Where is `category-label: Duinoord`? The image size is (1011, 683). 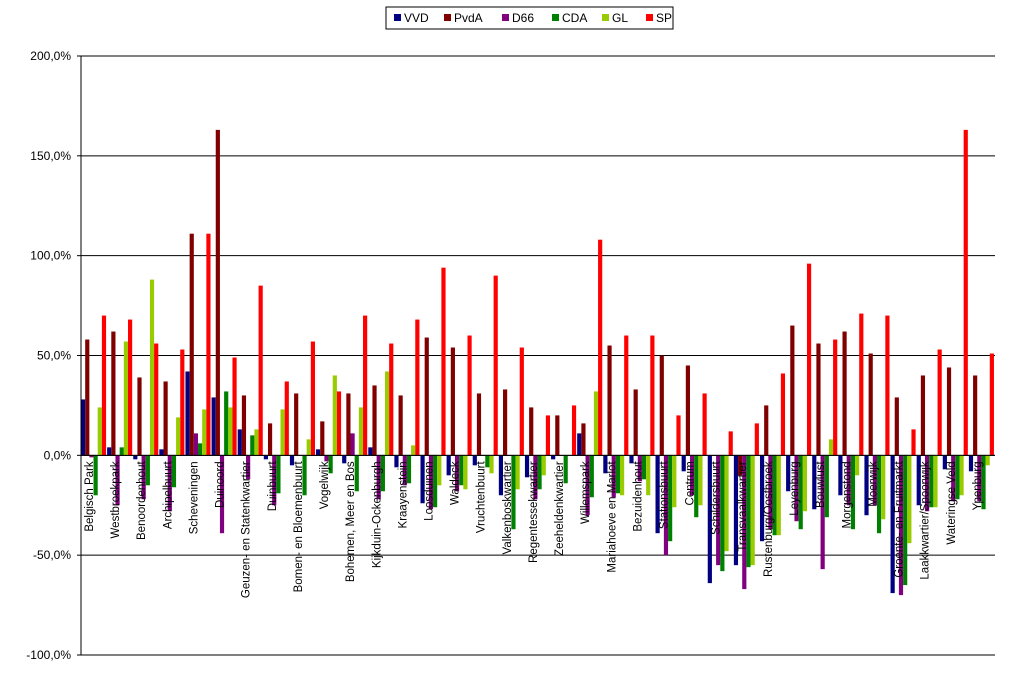 category-label: Duinoord is located at coordinates (221, 484).